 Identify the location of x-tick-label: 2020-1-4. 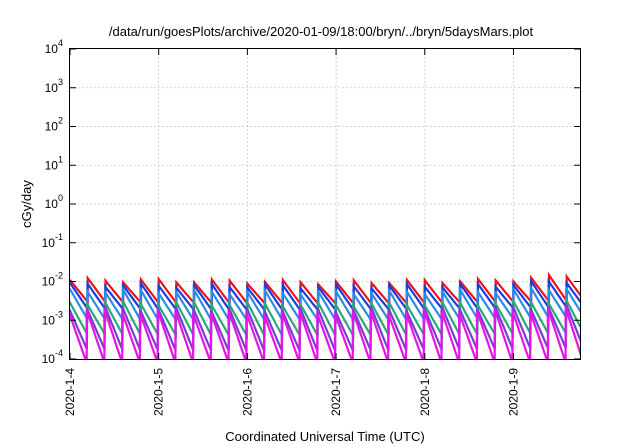
(70, 392).